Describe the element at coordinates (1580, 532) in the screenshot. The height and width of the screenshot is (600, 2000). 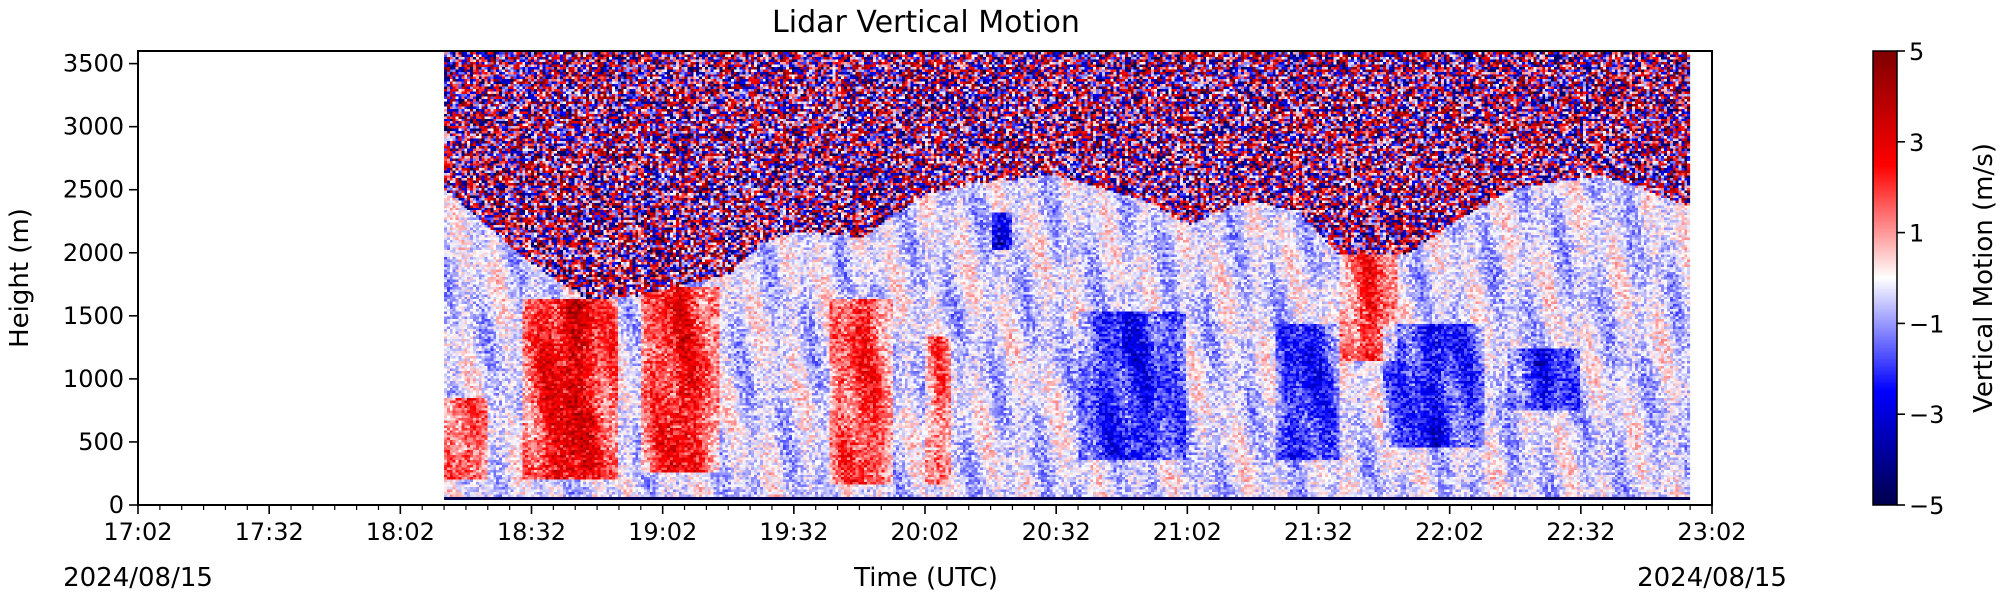
I see `x-tick-label: 22:32` at that location.